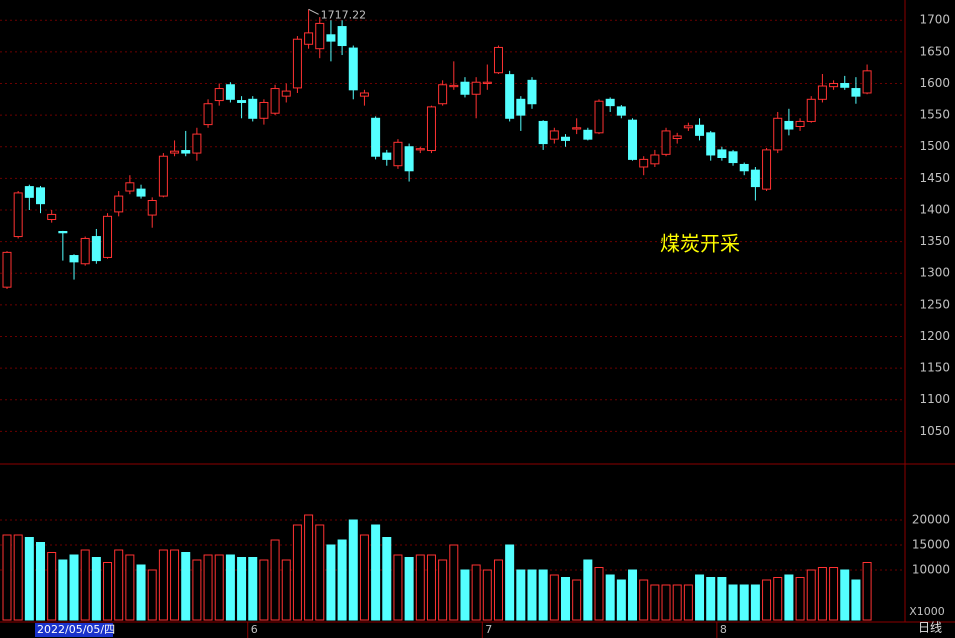  What do you see at coordinates (76, 629) in the screenshot?
I see `x-tick-label: 2022/05/05/四` at bounding box center [76, 629].